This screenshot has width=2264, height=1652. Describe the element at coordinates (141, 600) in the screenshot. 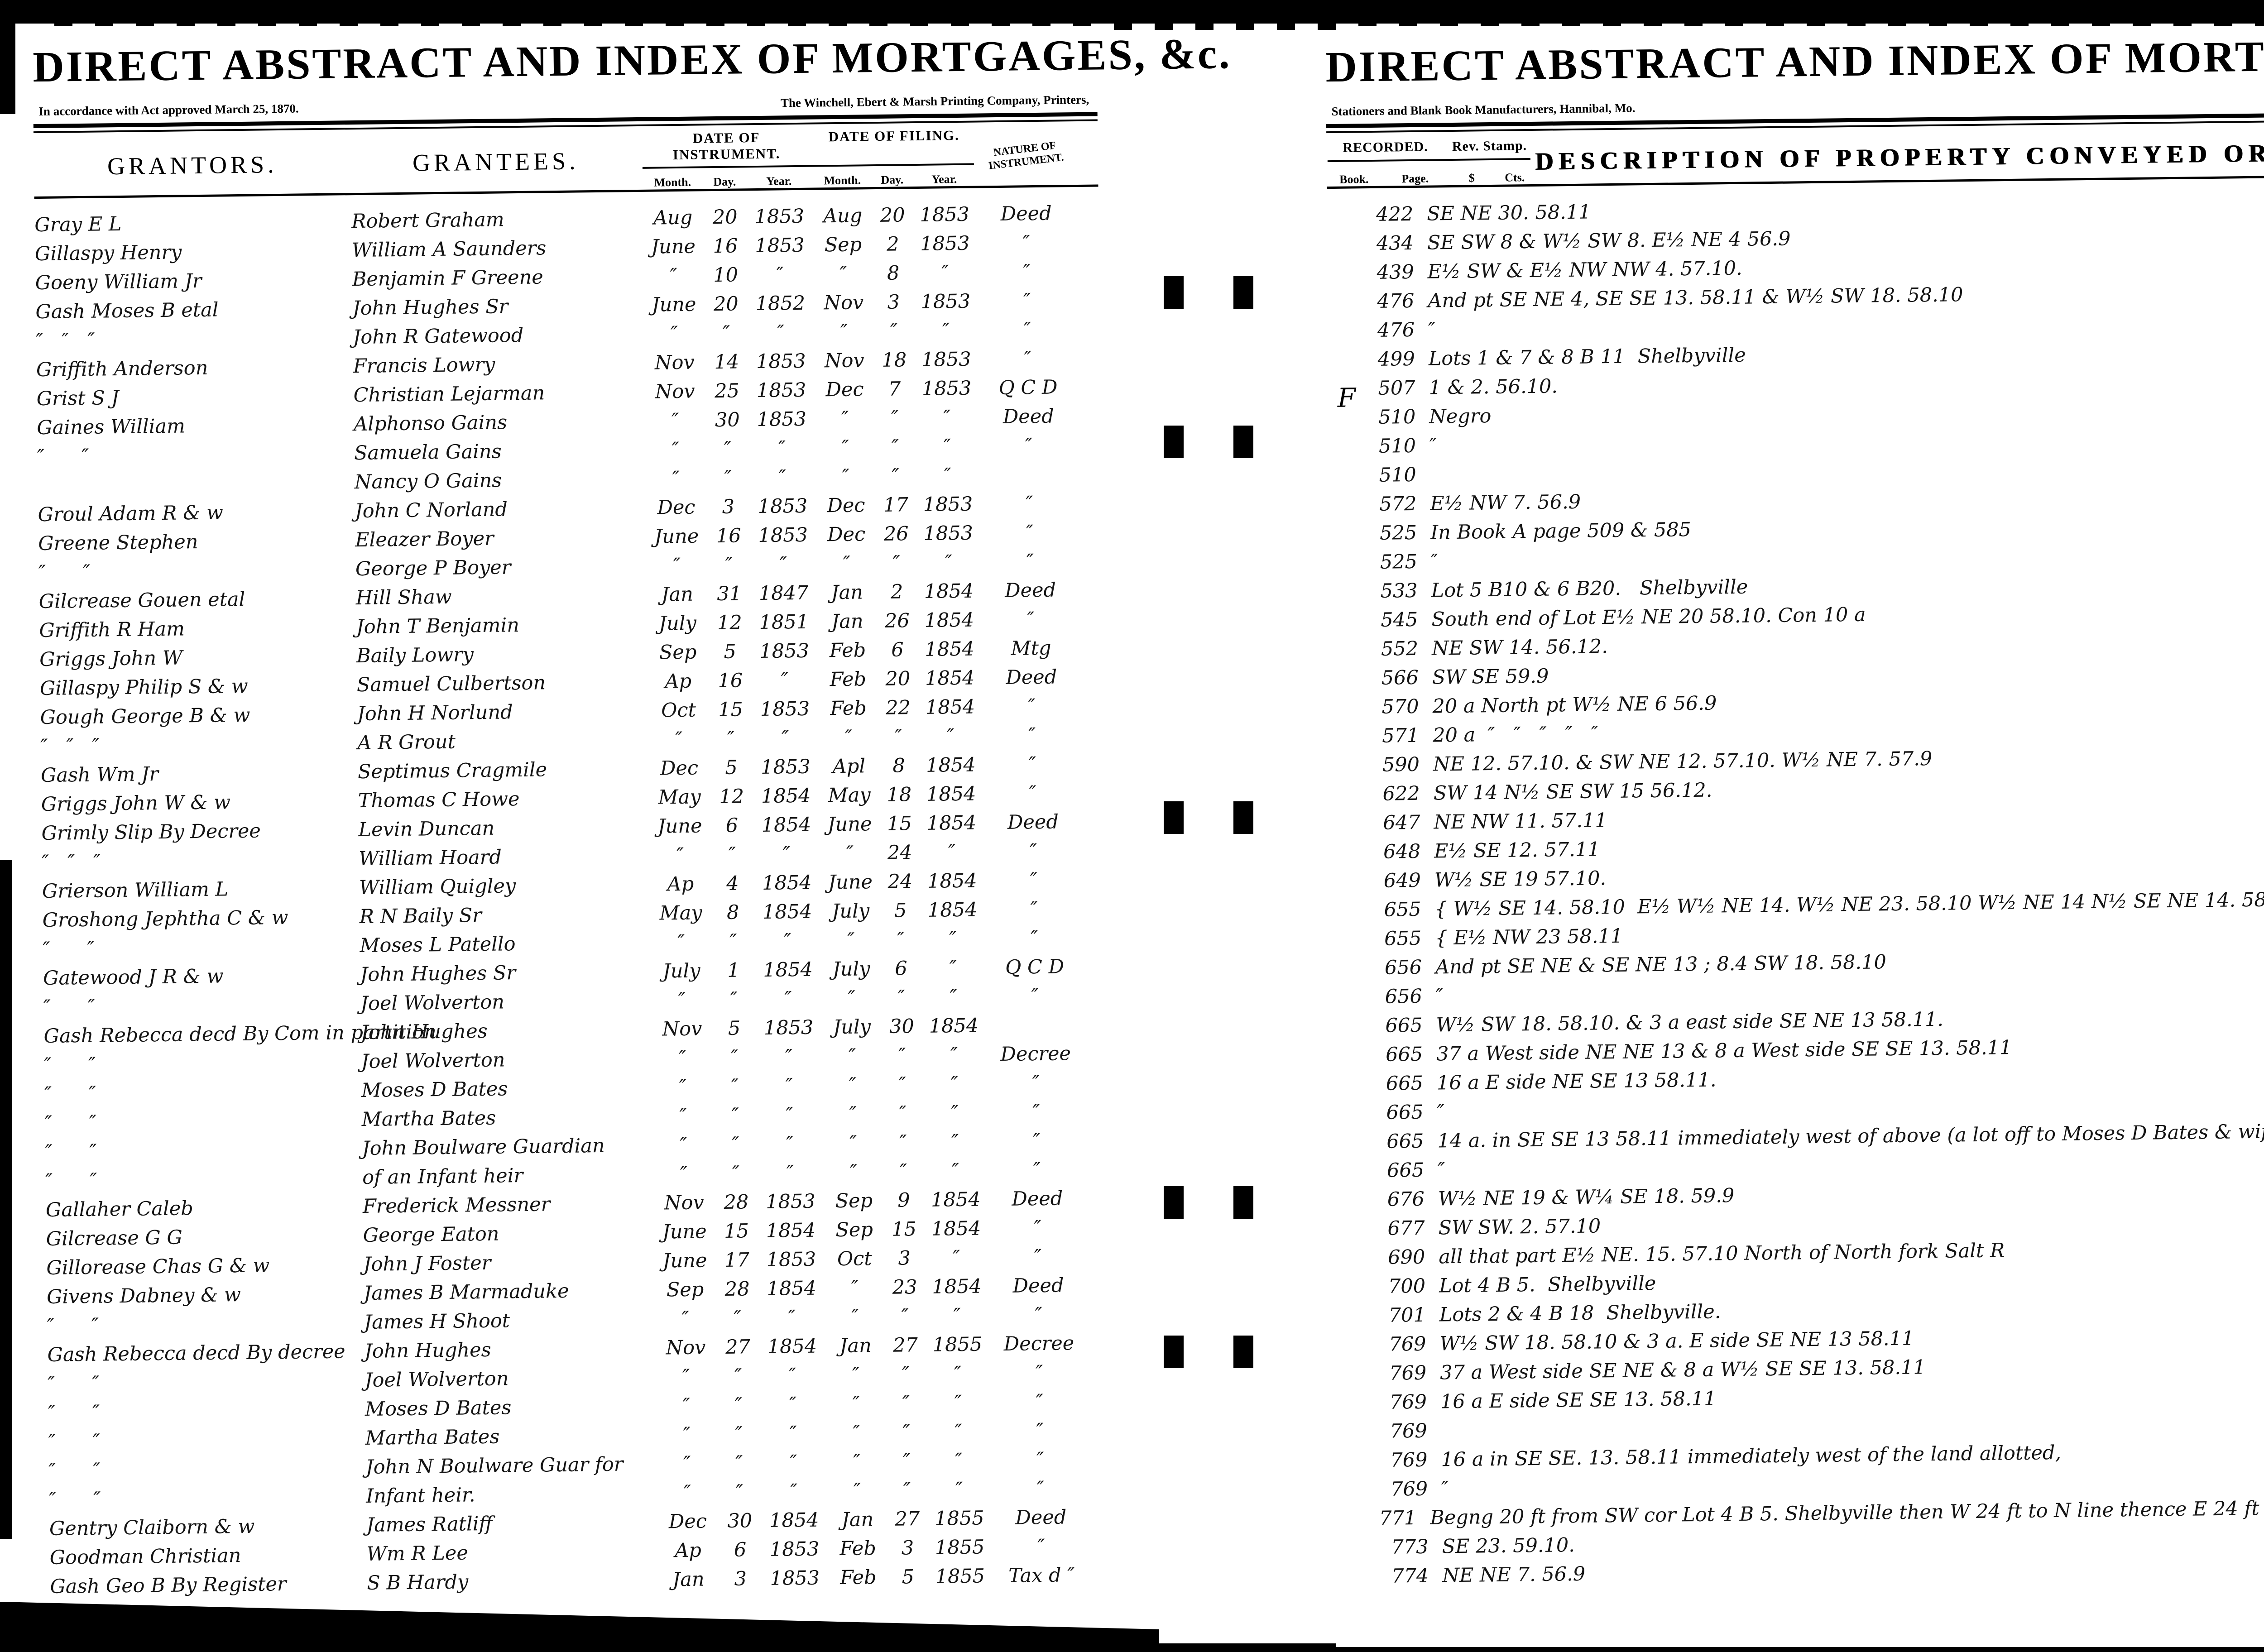

I see `grantor-name: Gilcrease Gouen etal` at that location.